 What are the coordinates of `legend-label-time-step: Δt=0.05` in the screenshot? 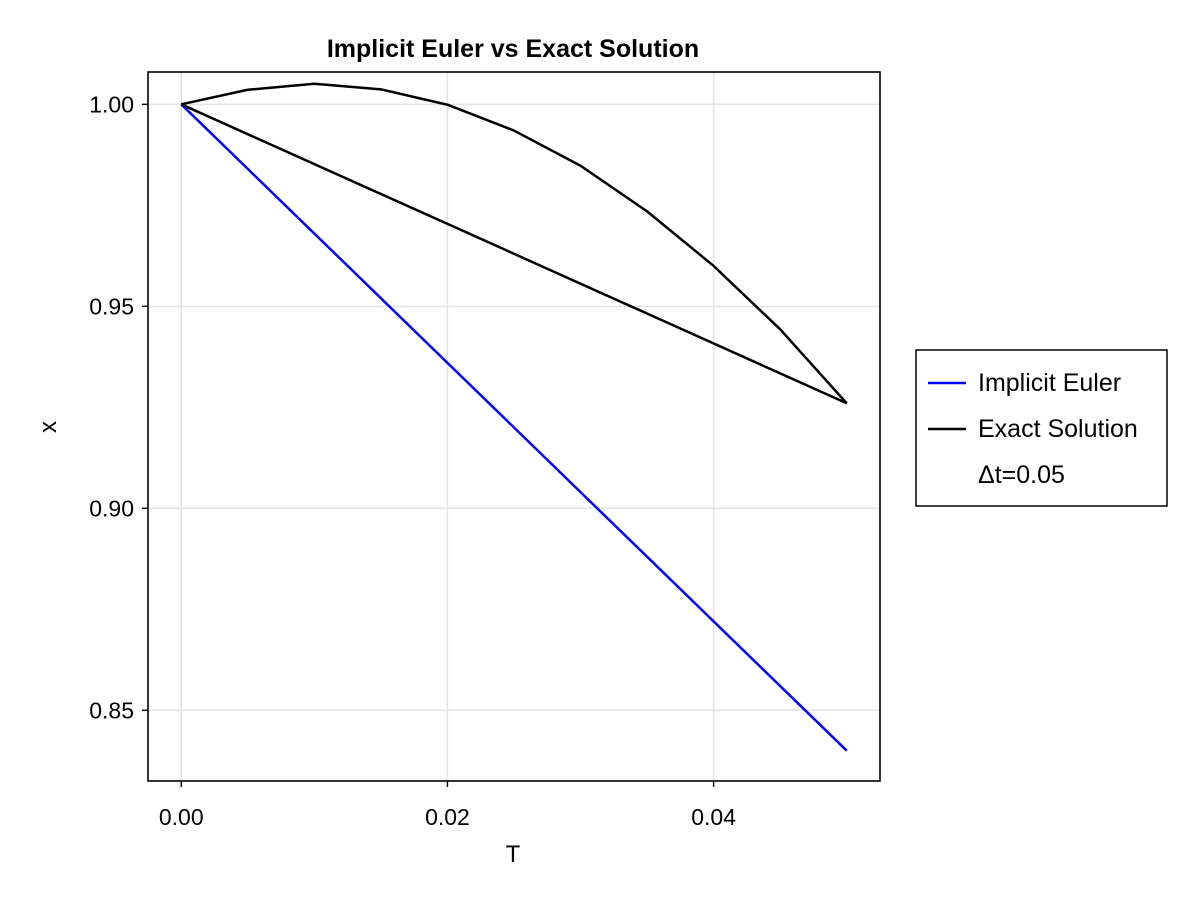 It's located at (1021, 475).